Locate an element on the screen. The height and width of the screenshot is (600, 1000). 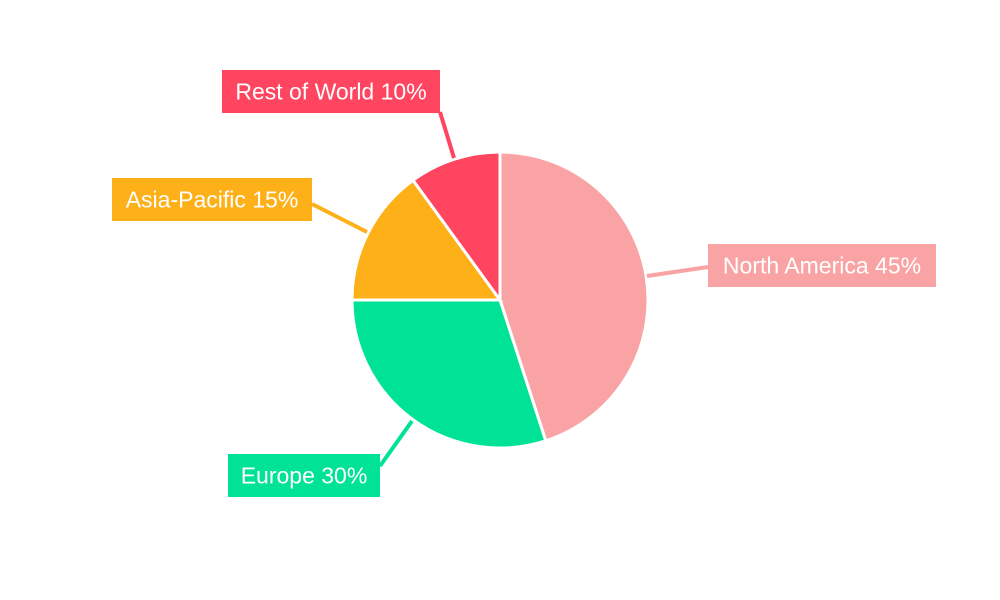
data-label-box-rest-of-world is located at coordinates (331, 91).